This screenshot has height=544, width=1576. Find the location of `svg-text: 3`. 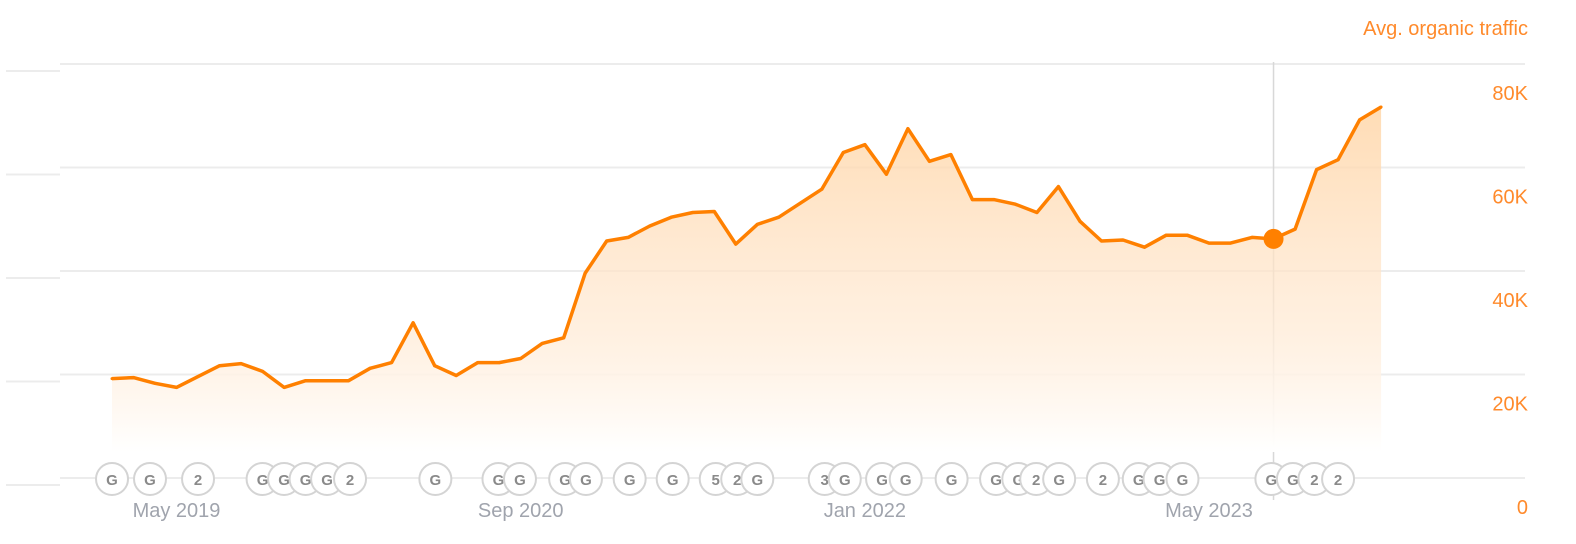

svg-text: 3 is located at coordinates (825, 480).